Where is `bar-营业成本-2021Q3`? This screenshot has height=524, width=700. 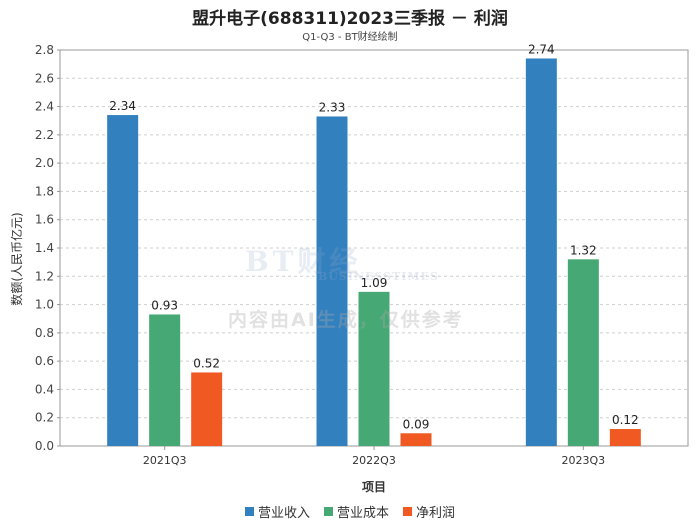 bar-营业成本-2021Q3 is located at coordinates (165, 380).